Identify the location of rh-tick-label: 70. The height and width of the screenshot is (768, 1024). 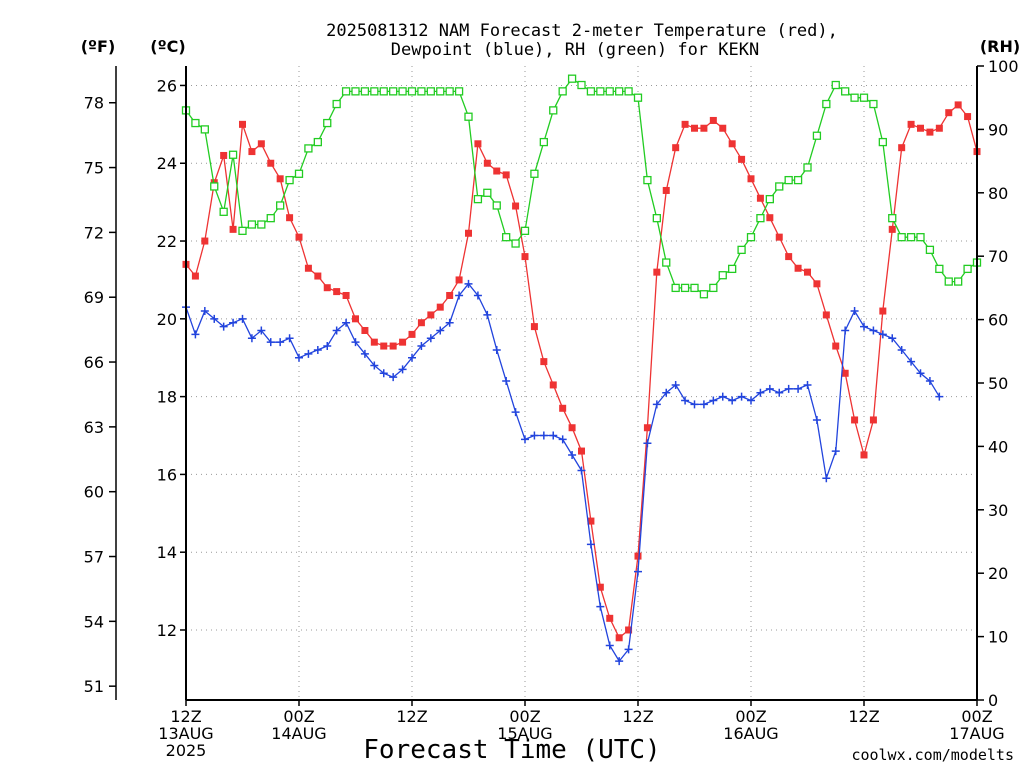
(998, 256).